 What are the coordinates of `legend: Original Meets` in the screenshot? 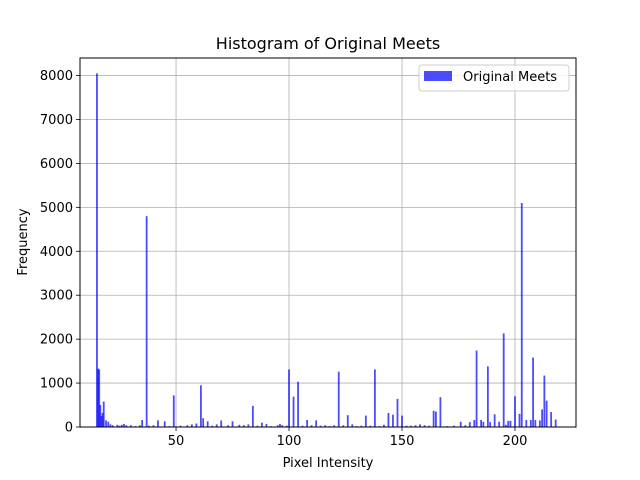 It's located at (494, 78).